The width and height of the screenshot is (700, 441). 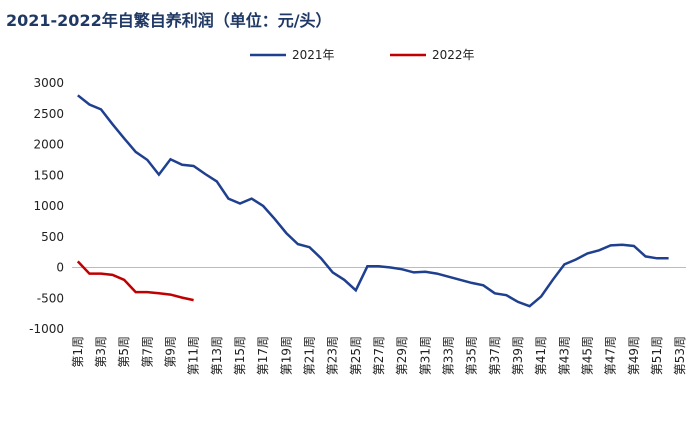 I want to click on x-tick-label: 第53周, so click(x=680, y=355).